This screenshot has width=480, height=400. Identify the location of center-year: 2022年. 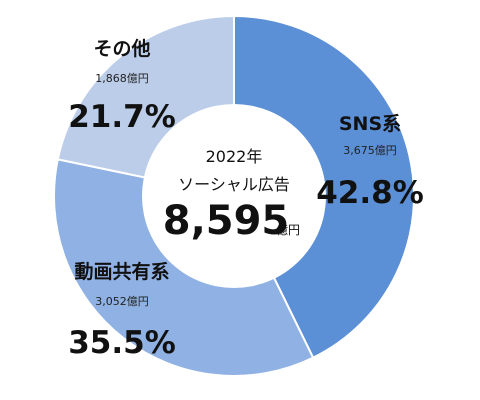
(234, 156).